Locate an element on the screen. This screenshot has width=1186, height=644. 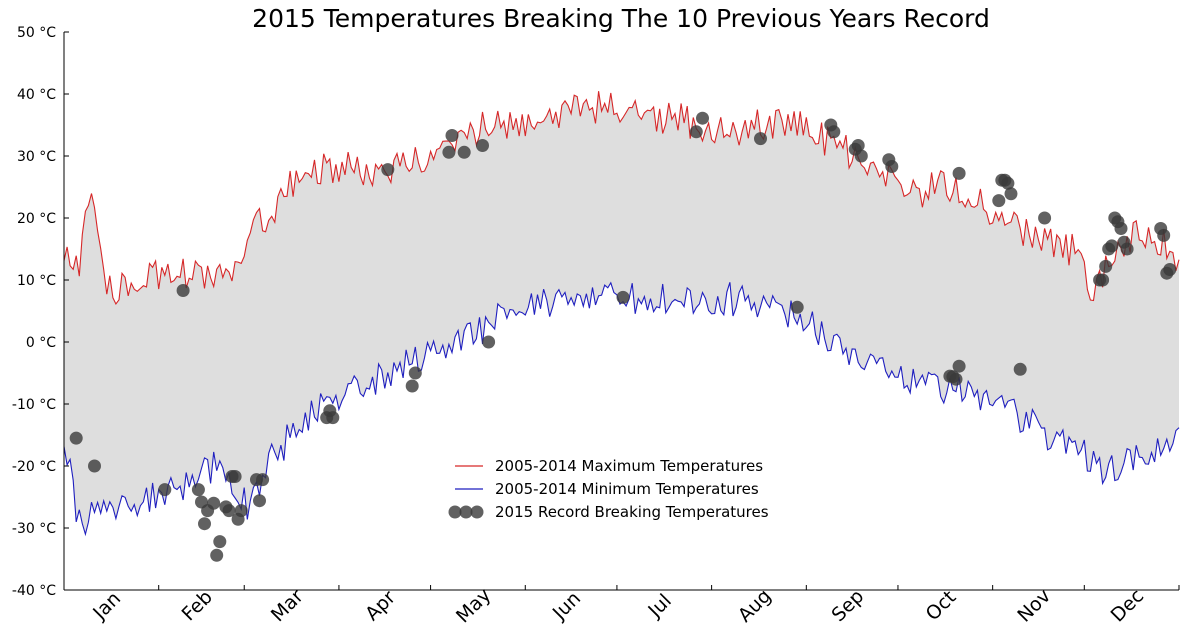
y-tick-label: 30 °C is located at coordinates (36, 157).